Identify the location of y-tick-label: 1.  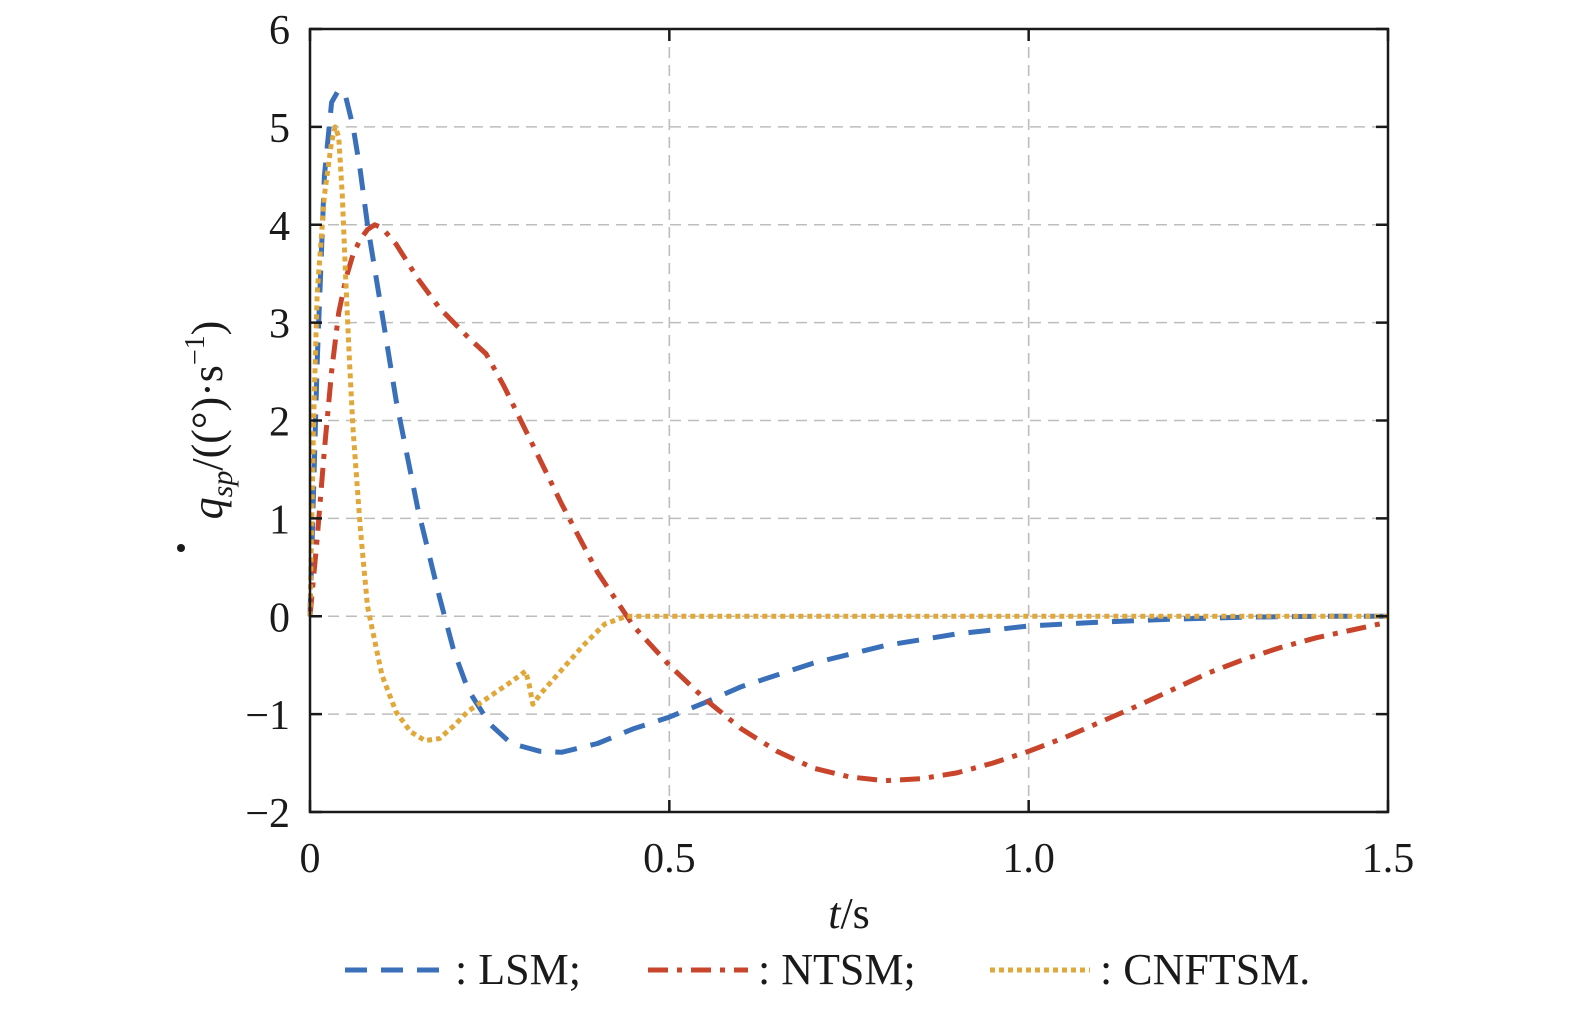
(279, 520).